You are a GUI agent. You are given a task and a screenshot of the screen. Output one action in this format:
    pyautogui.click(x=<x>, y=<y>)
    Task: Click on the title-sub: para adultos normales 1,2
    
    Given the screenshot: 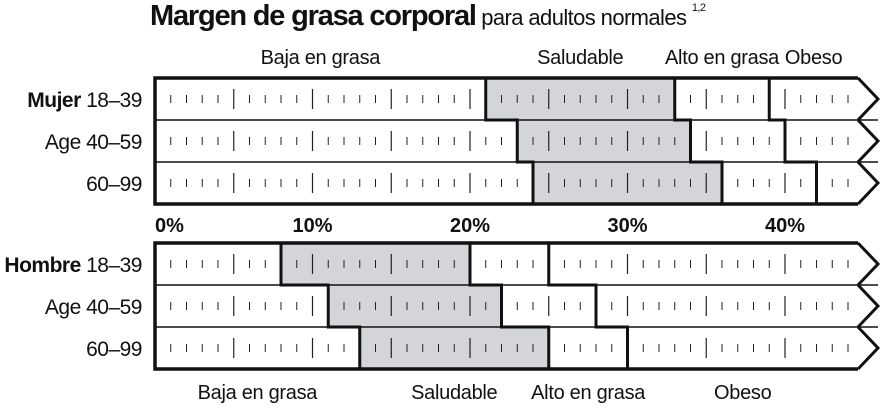 What is the action you would take?
    pyautogui.click(x=591, y=16)
    